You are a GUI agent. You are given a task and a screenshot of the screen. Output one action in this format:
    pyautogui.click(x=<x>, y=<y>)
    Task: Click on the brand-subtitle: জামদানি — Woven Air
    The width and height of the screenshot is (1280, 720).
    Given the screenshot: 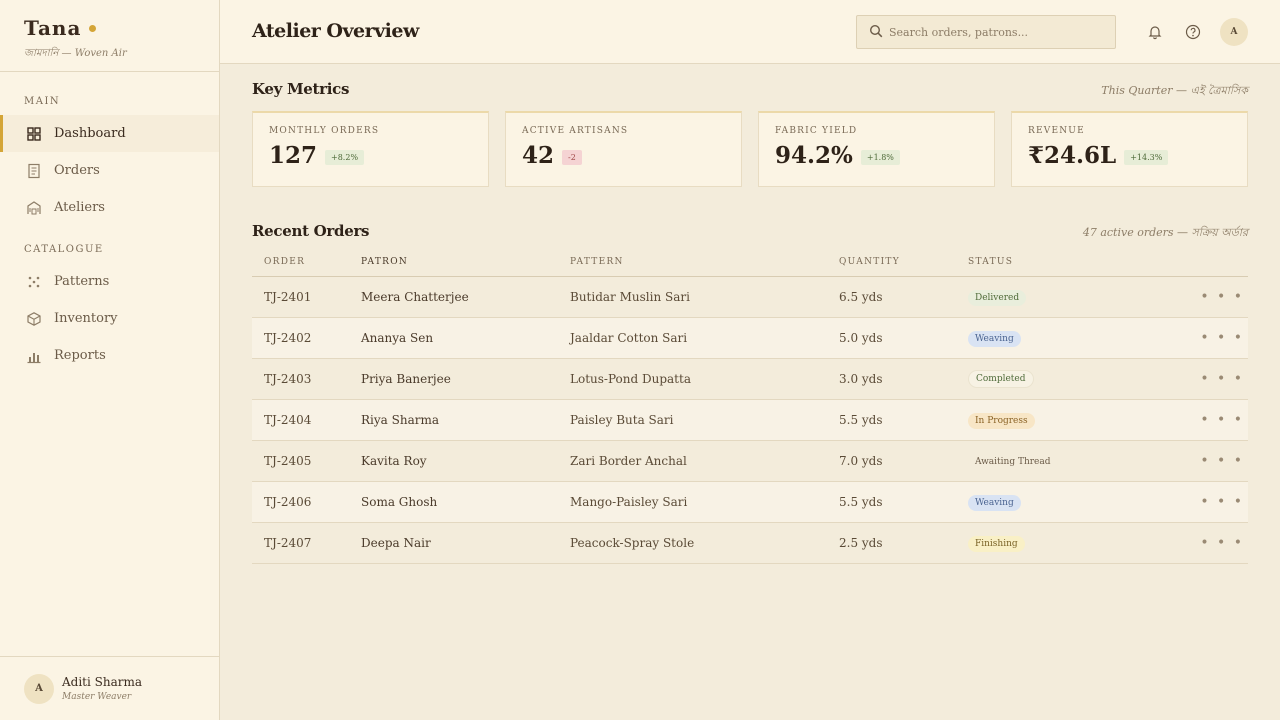 What is the action you would take?
    pyautogui.click(x=75, y=53)
    